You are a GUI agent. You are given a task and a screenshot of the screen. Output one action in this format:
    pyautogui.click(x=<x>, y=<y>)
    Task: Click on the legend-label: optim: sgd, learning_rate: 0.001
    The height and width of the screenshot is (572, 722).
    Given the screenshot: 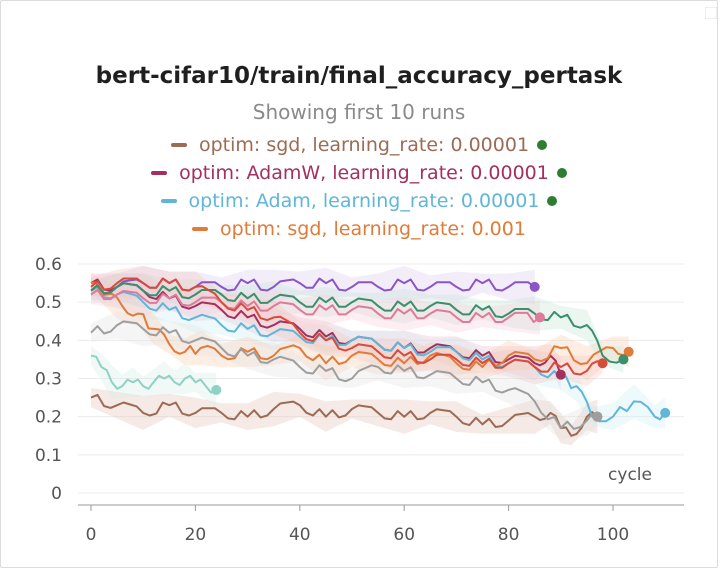 What is the action you would take?
    pyautogui.click(x=373, y=229)
    